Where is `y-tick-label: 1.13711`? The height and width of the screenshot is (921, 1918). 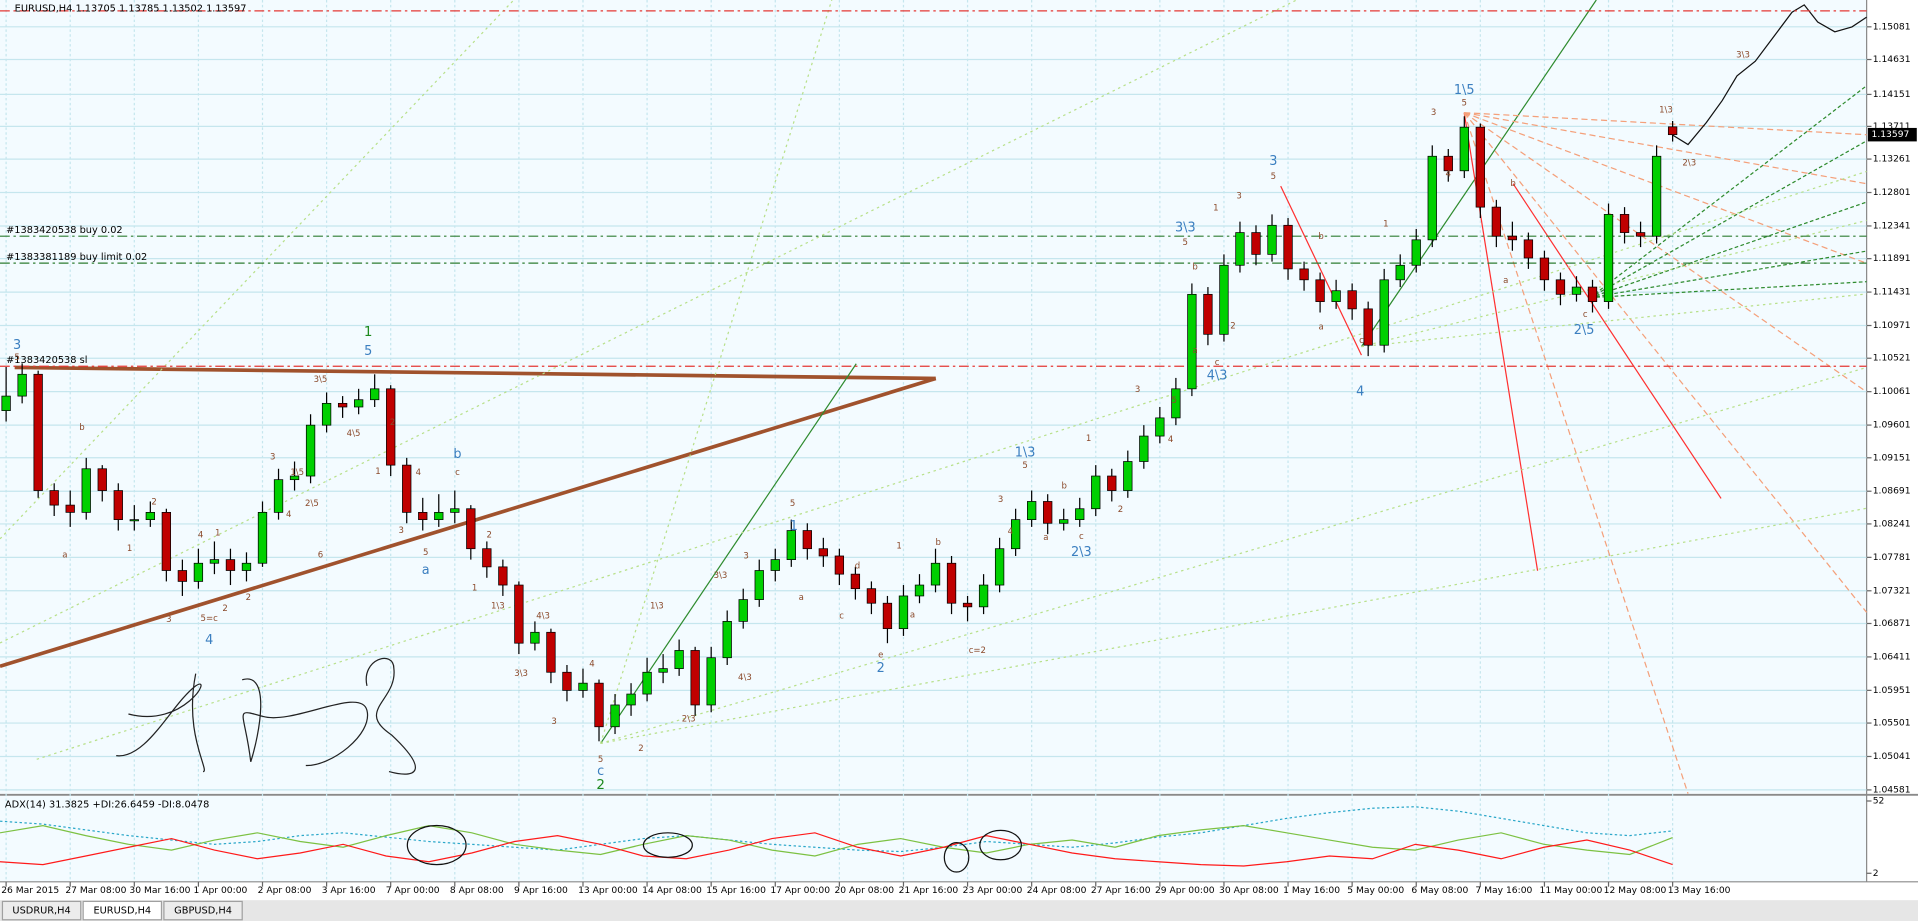 y-tick-label: 1.13711 is located at coordinates (1892, 126).